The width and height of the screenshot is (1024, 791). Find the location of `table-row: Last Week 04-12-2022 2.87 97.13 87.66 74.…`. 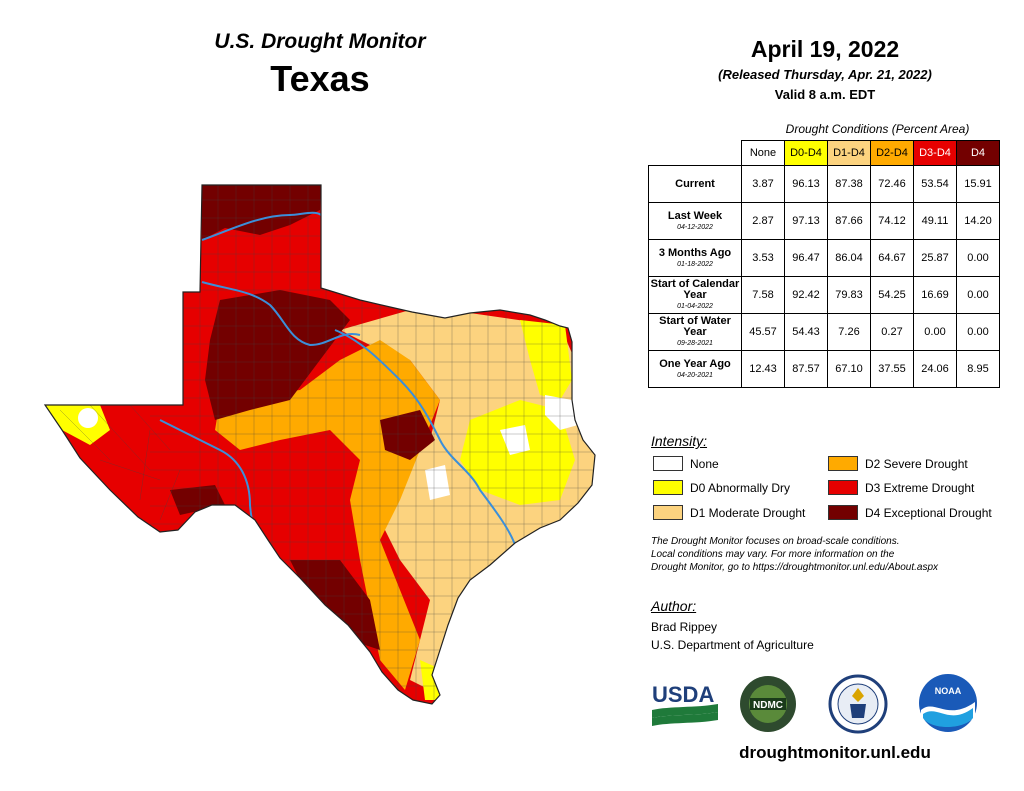

table-row: Last Week 04-12-2022 2.87 97.13 87.66 74.… is located at coordinates (824, 221).